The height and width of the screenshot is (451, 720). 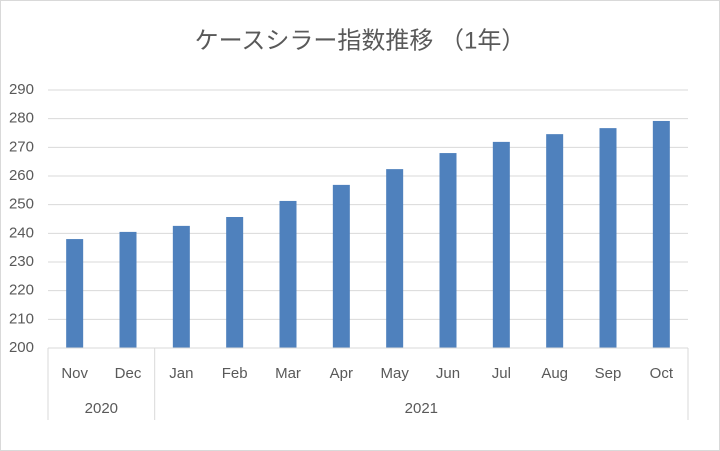 I want to click on x-tick-label: Apr, so click(x=341, y=373).